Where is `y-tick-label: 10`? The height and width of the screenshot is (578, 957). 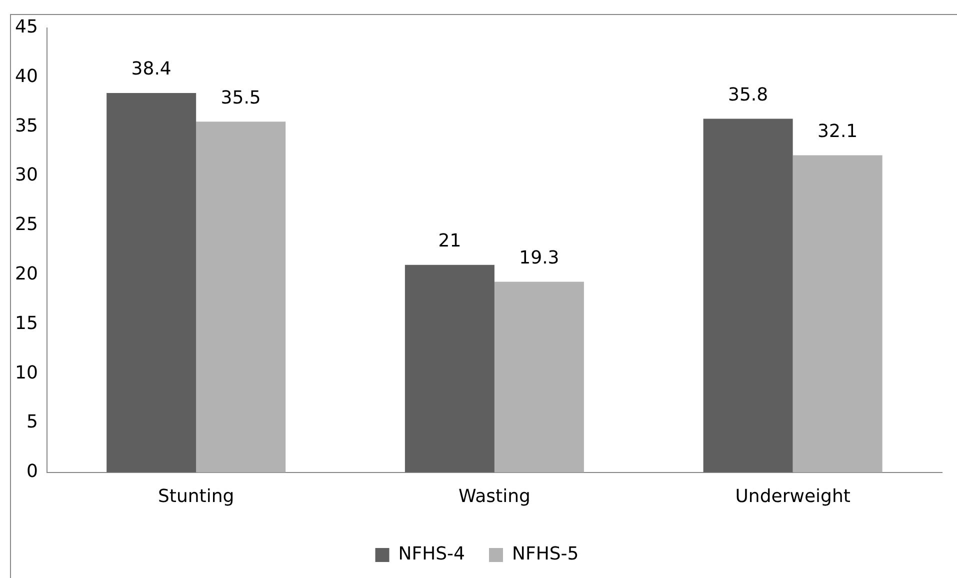 y-tick-label: 10 is located at coordinates (26, 373).